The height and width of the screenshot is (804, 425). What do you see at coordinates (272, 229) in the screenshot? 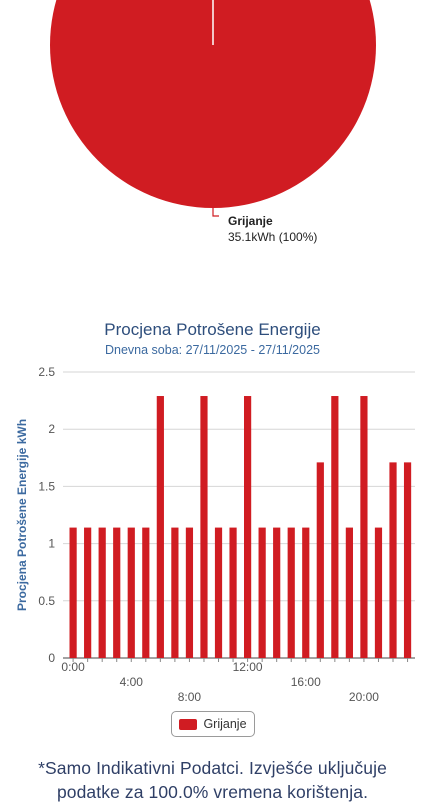
I see `pie-label: Grijanje 35.1kWh (100%)` at bounding box center [272, 229].